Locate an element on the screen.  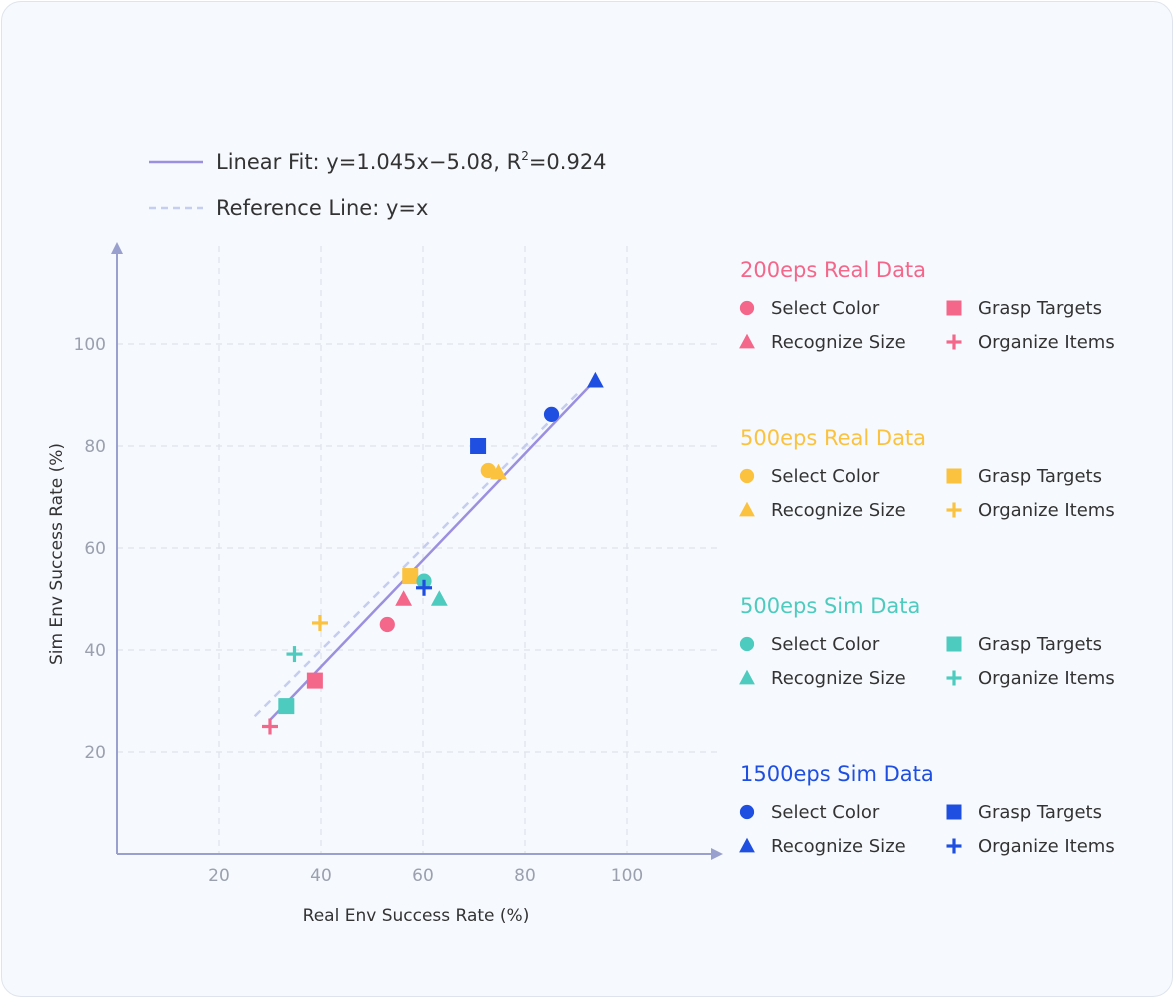
y-tick-label: 20 is located at coordinates (95, 753).